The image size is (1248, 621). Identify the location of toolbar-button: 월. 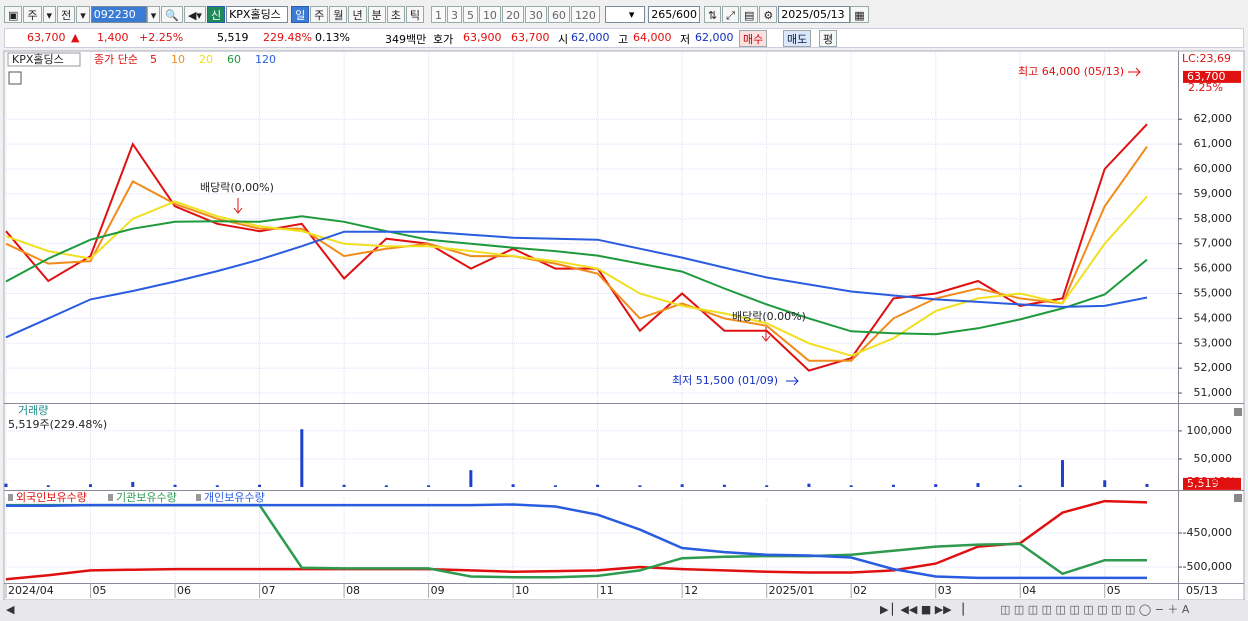
(338, 14).